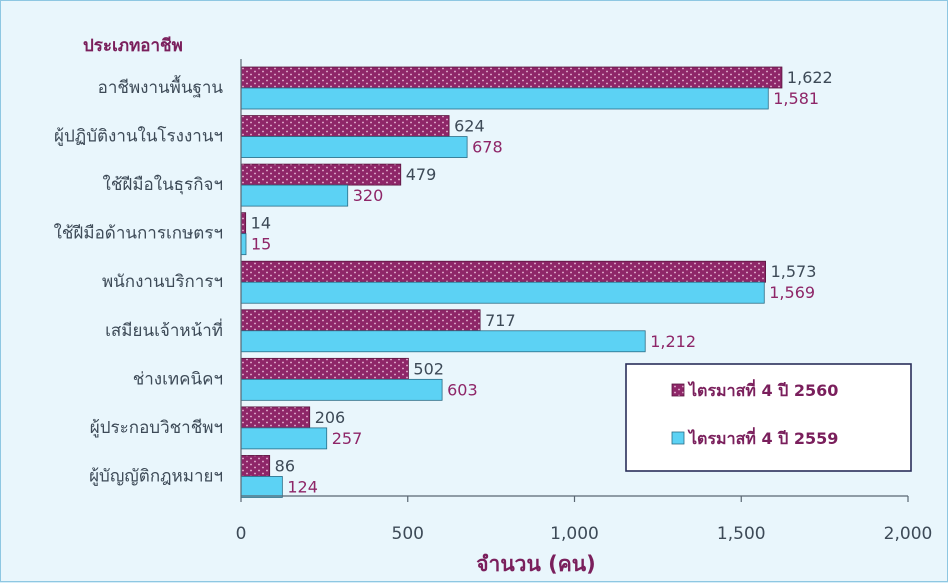  What do you see at coordinates (421, 174) in the screenshot?
I see `data-label-2560: 479` at bounding box center [421, 174].